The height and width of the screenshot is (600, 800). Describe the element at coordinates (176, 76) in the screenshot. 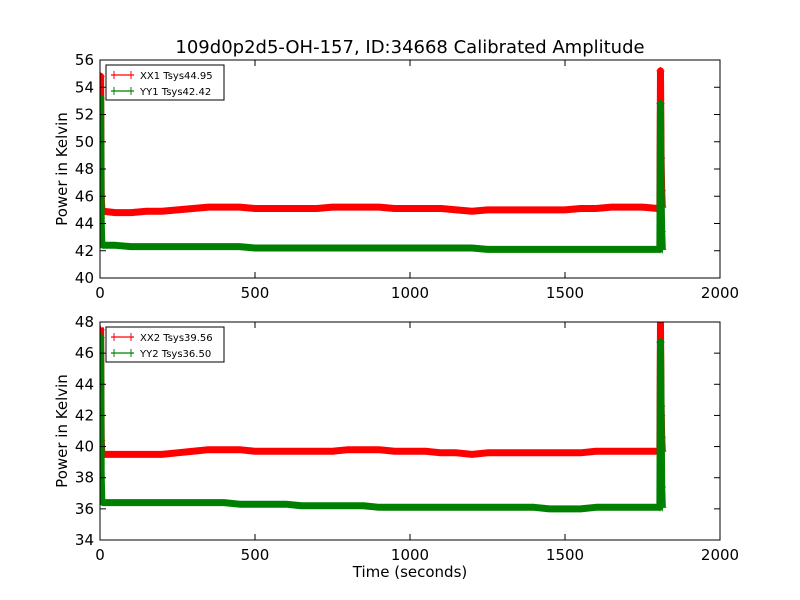

I see `legend-label: XX1 Tsys44.95` at that location.